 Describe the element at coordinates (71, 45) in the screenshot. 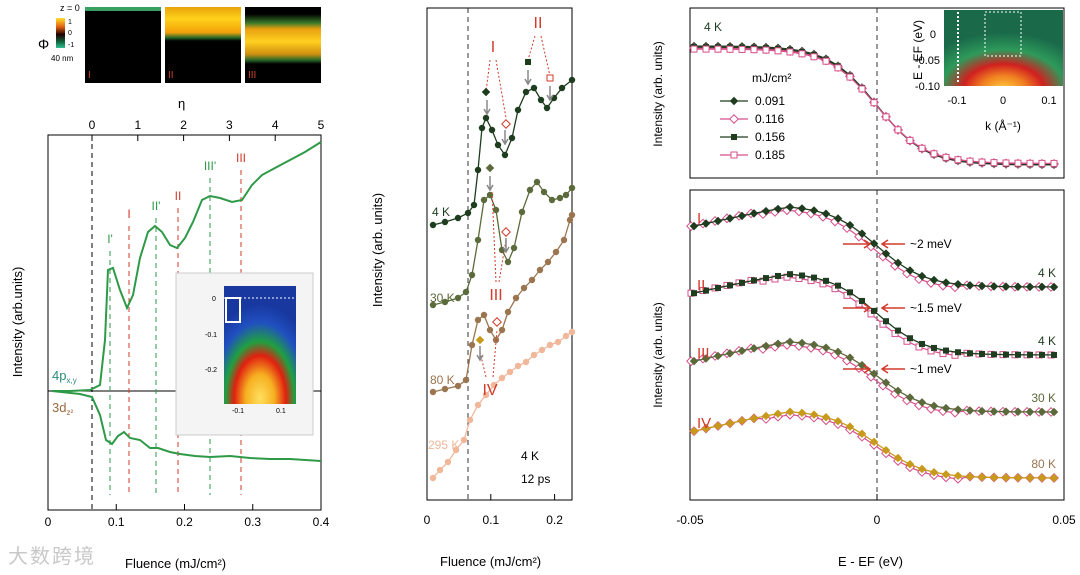

I see `cbar-tick: -1` at that location.